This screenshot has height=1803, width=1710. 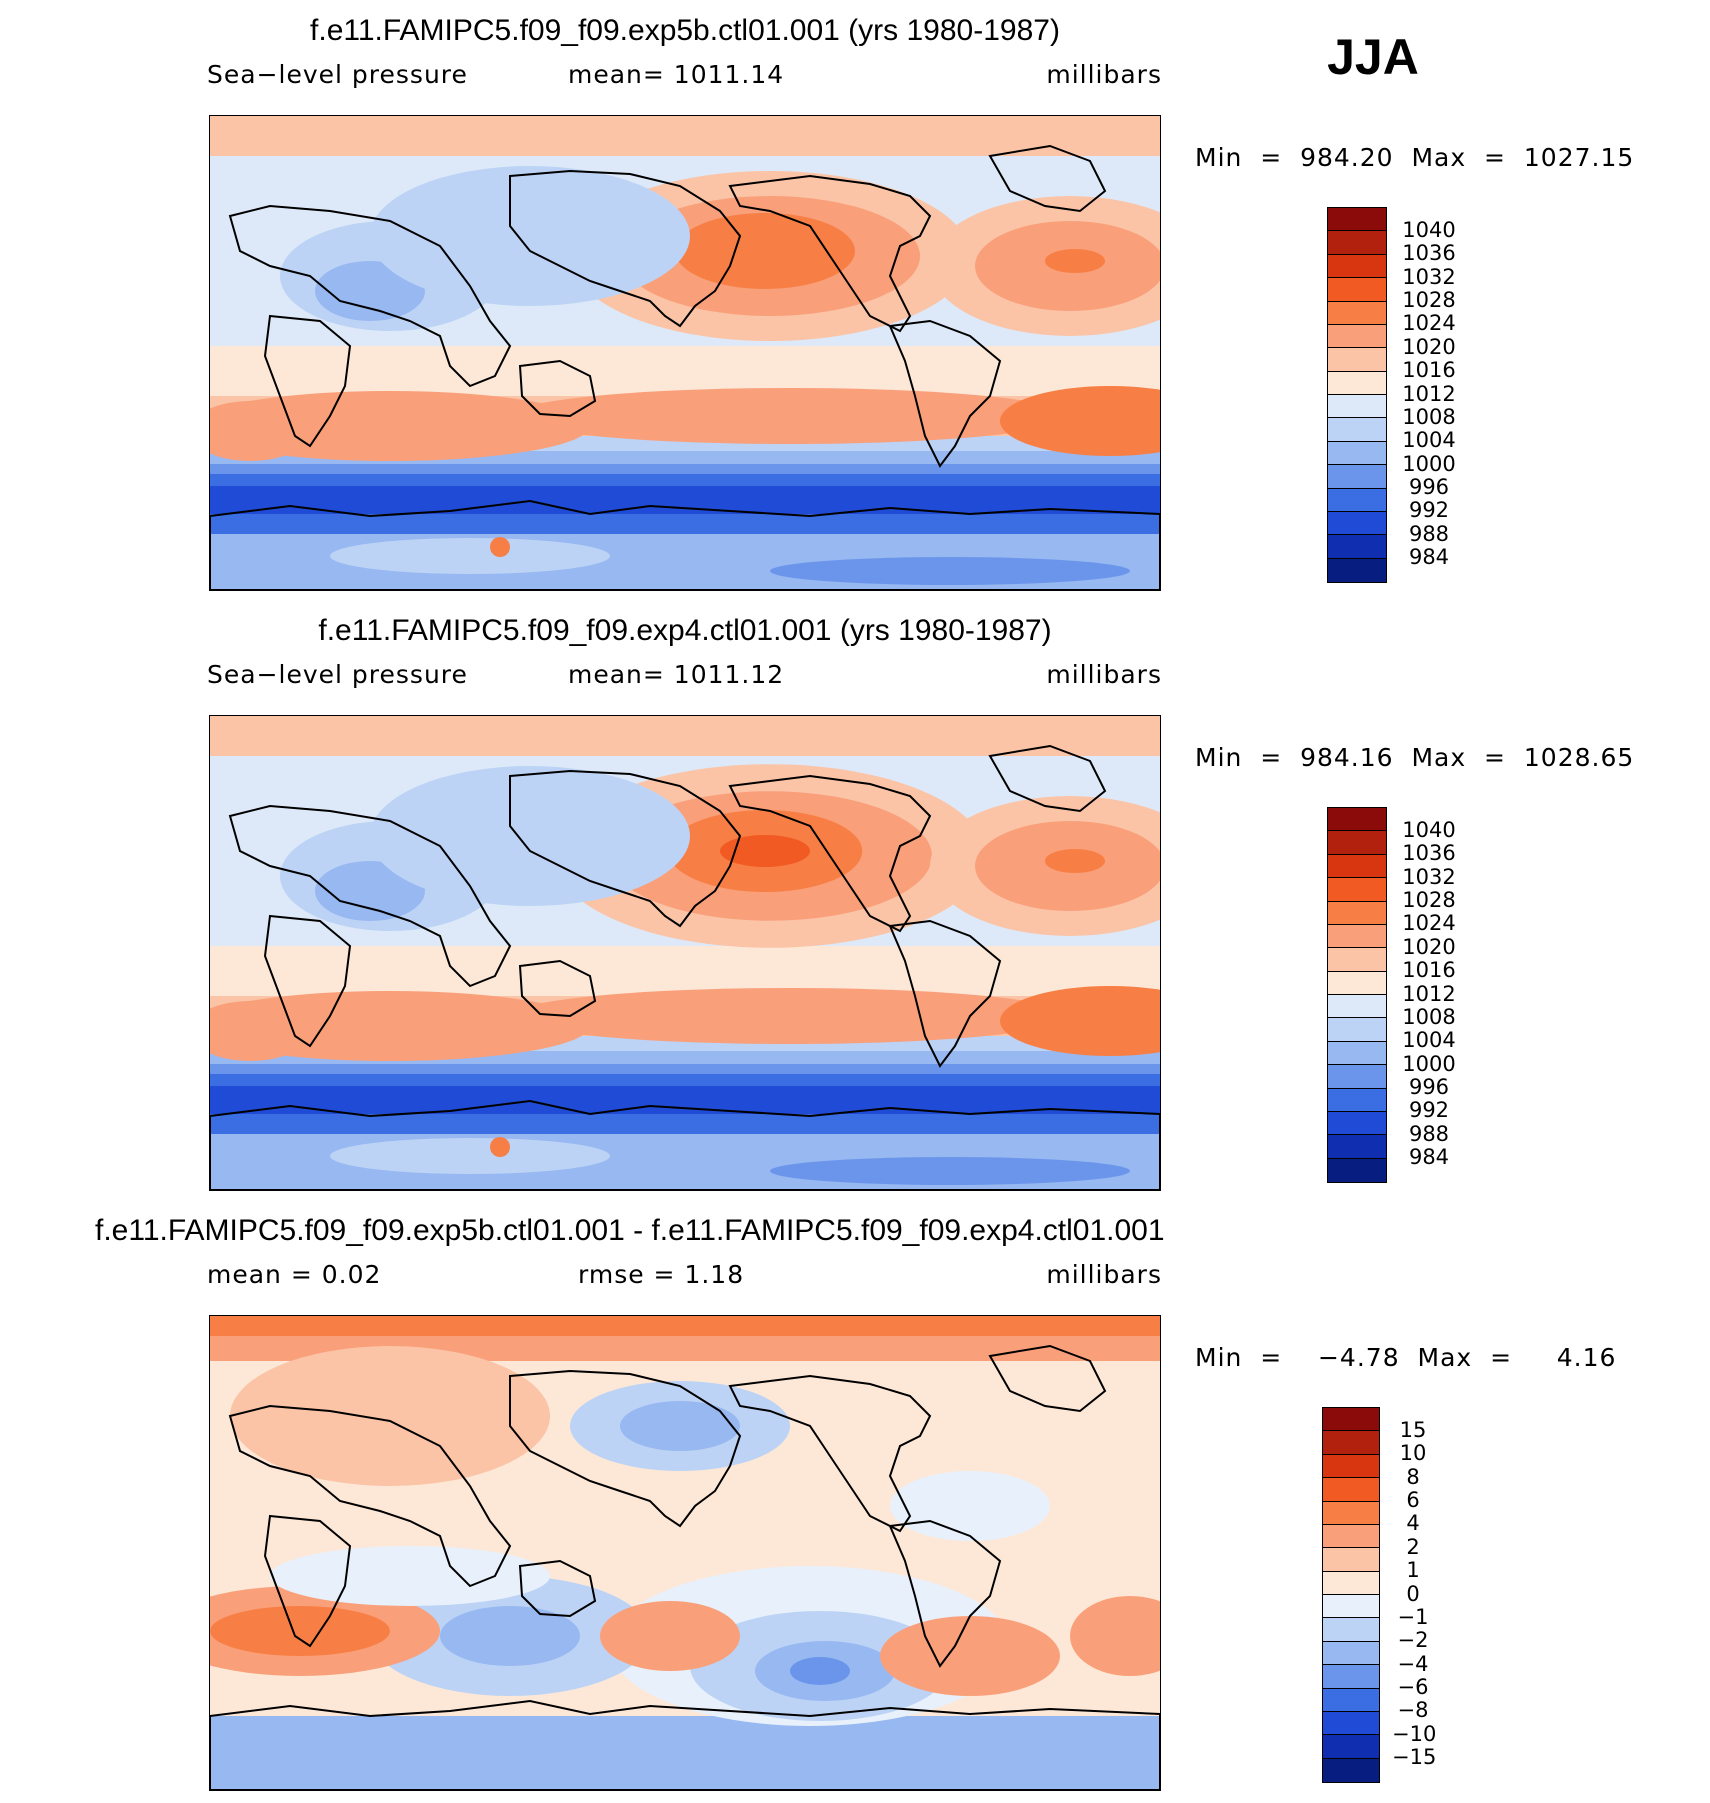 I want to click on colorbar-tick-label: 0, so click(x=1413, y=1593).